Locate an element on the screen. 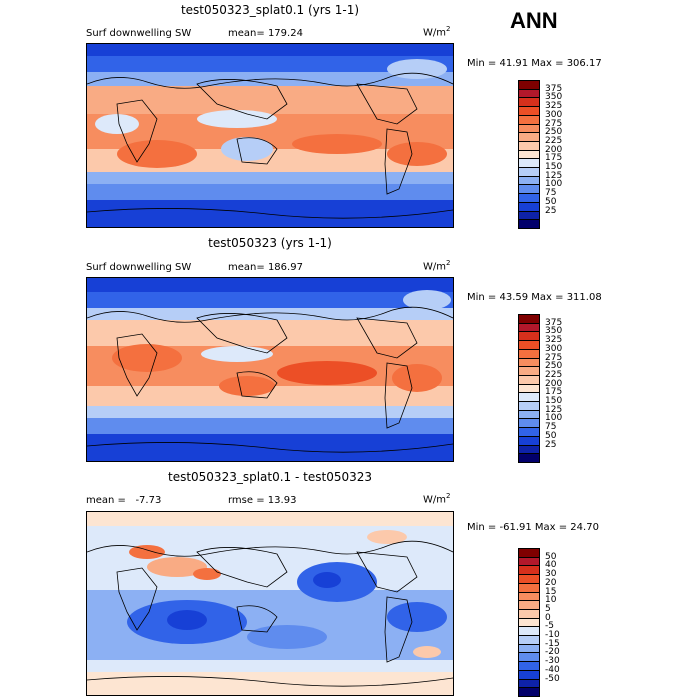  panel-3-title: test050323_splat0.1 - test050323 is located at coordinates (269, 477).